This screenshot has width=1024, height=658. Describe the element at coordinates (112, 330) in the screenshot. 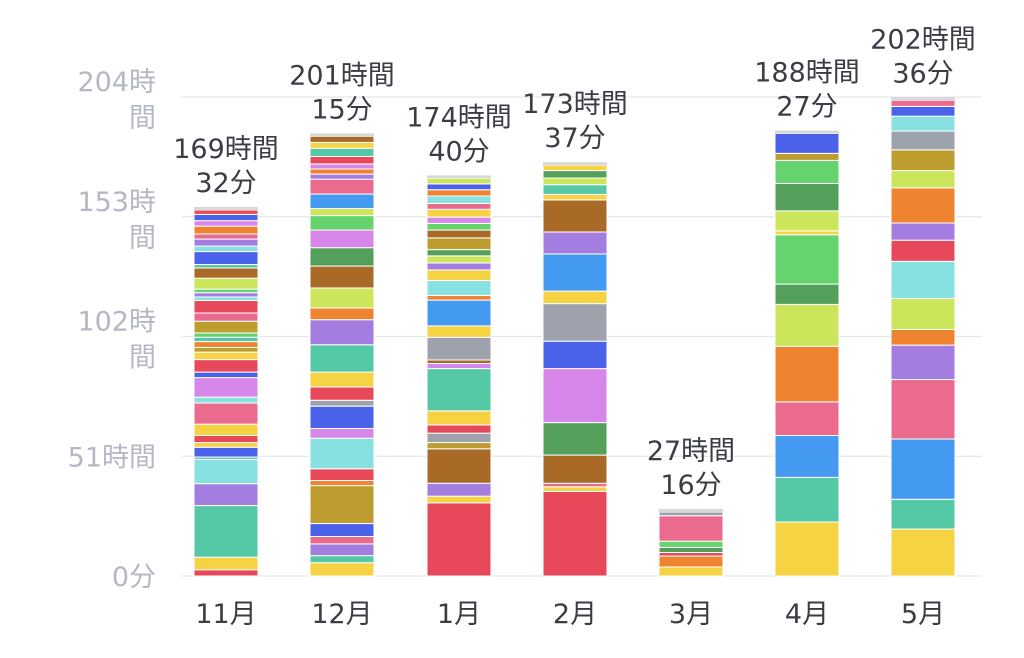

I see `y-axis-ticks: 0分 51時間 102時間 153時間 204時間` at that location.